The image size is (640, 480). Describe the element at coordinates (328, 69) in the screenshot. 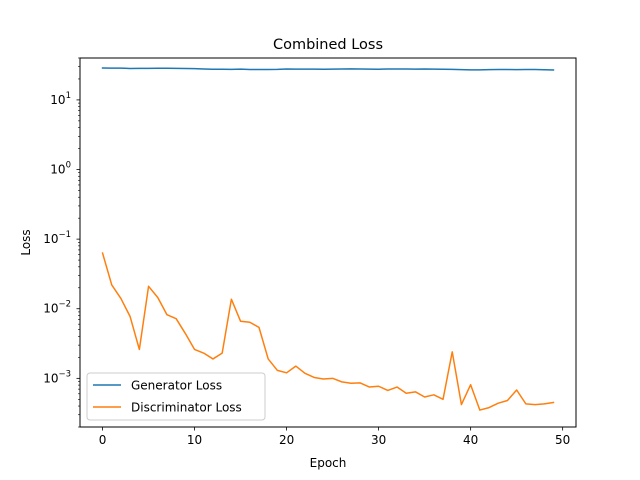

I see `series-line-generator` at that location.